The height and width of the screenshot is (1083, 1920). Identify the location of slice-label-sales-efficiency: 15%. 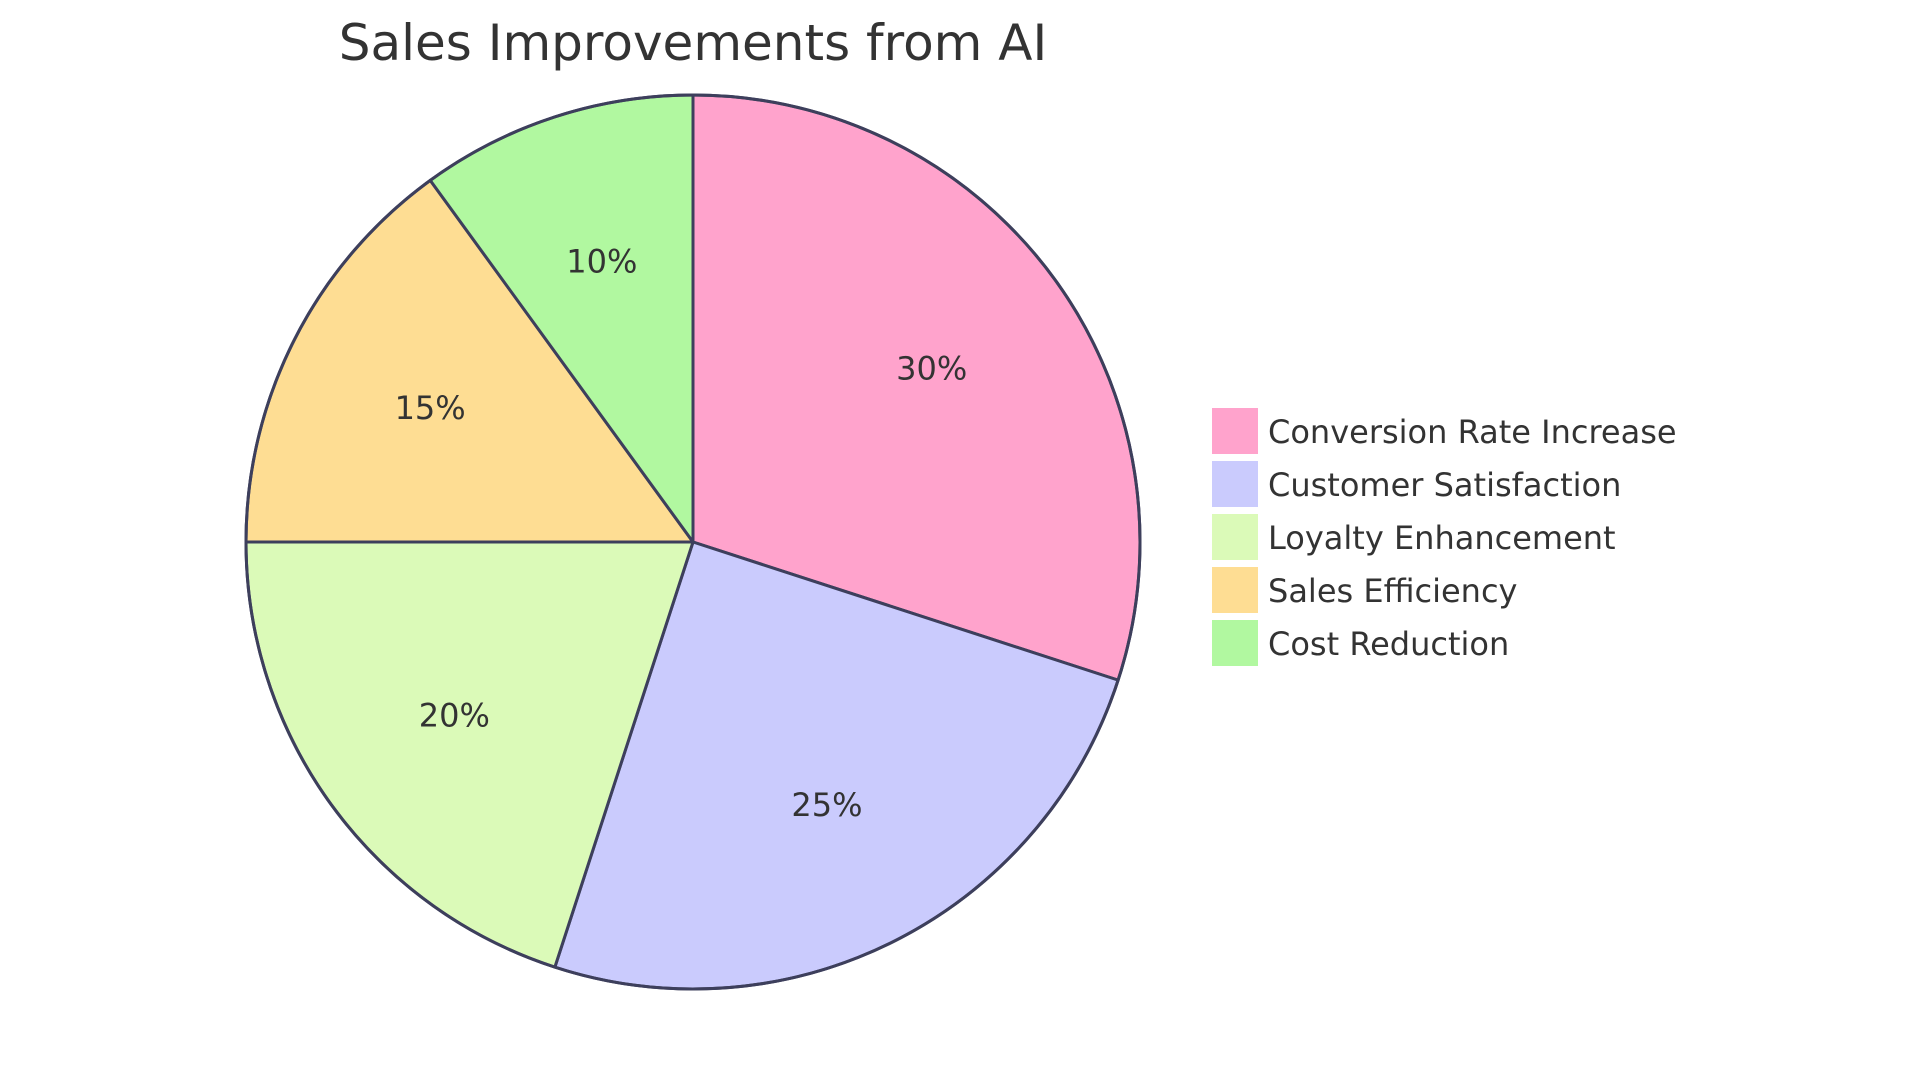
(430, 408).